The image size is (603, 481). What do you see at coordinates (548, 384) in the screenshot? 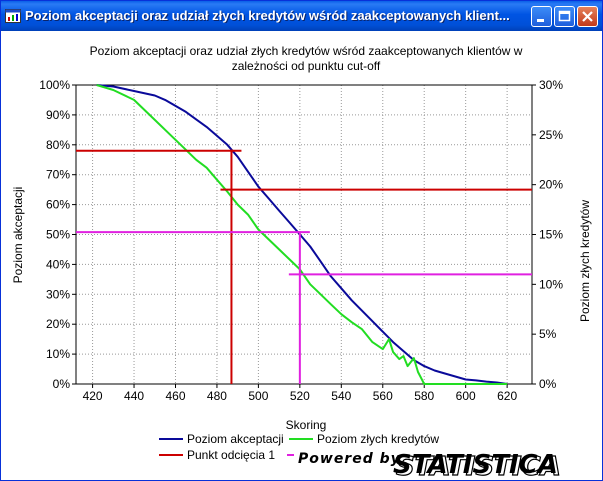
I see `y-right-tick-label: 0%` at bounding box center [548, 384].